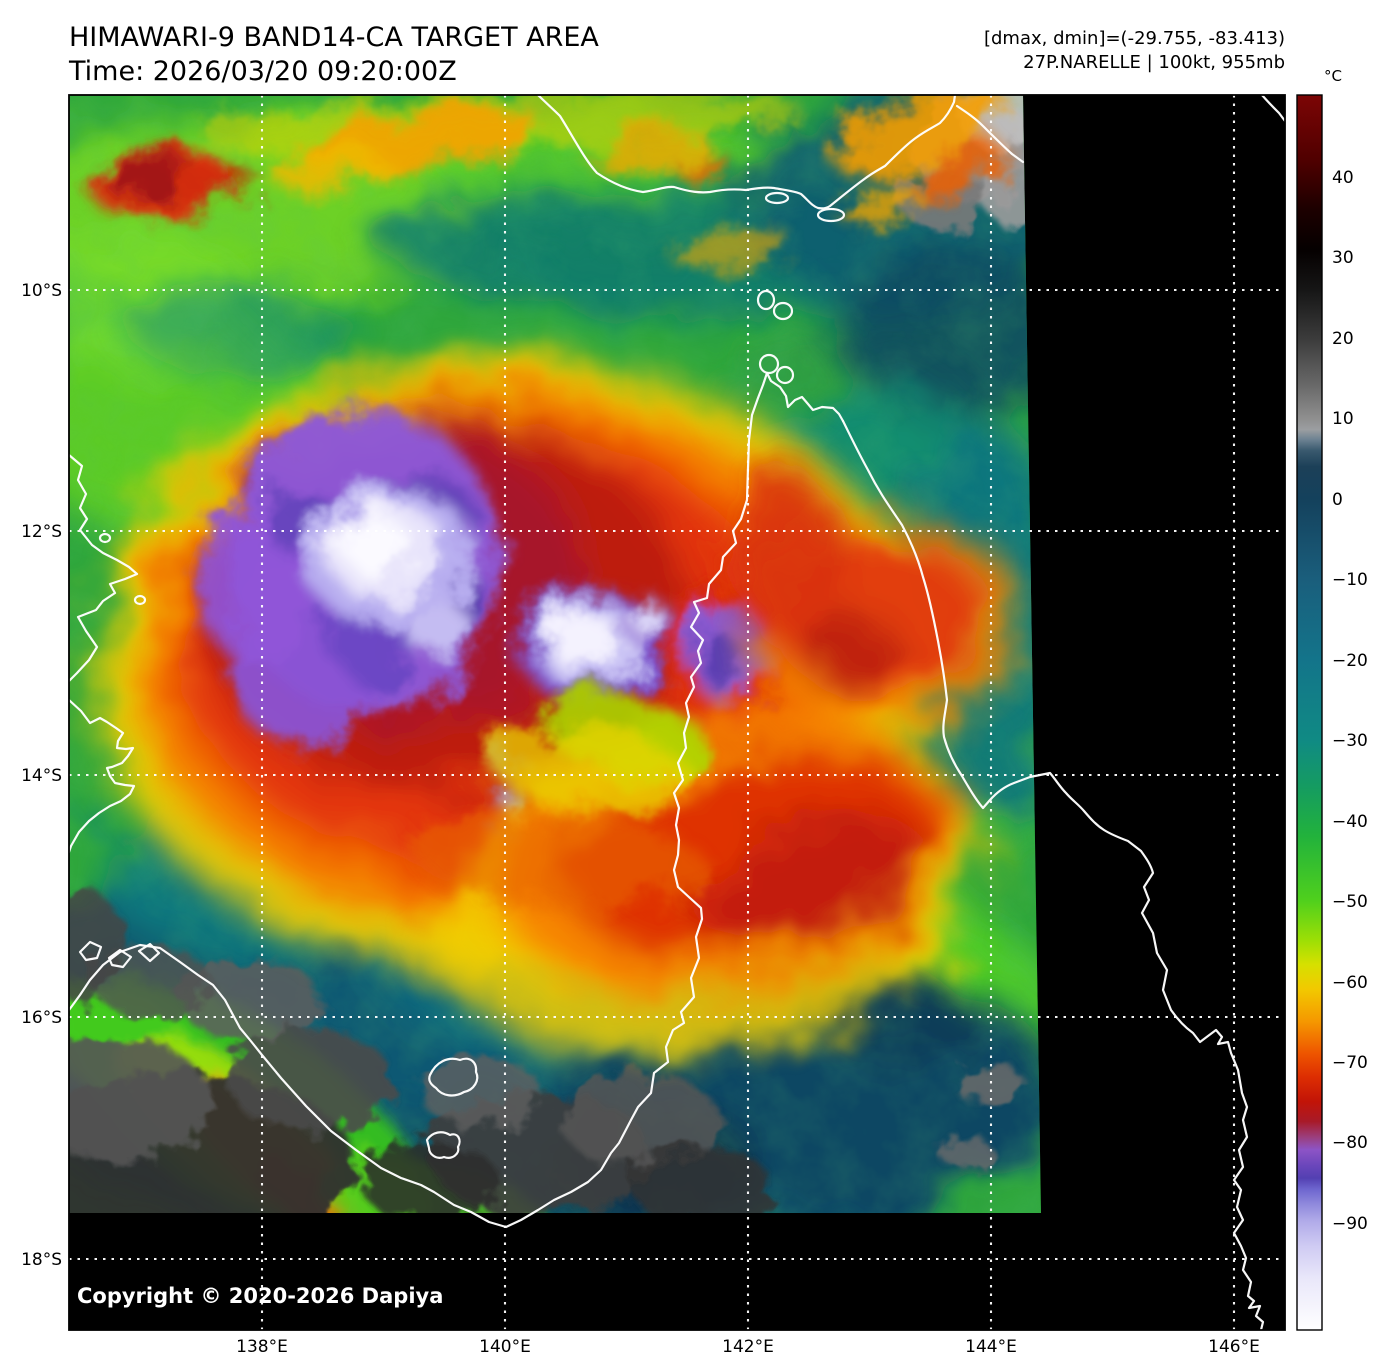 This screenshot has width=1388, height=1359. I want to click on lon-tick: 138°E, so click(262, 1347).